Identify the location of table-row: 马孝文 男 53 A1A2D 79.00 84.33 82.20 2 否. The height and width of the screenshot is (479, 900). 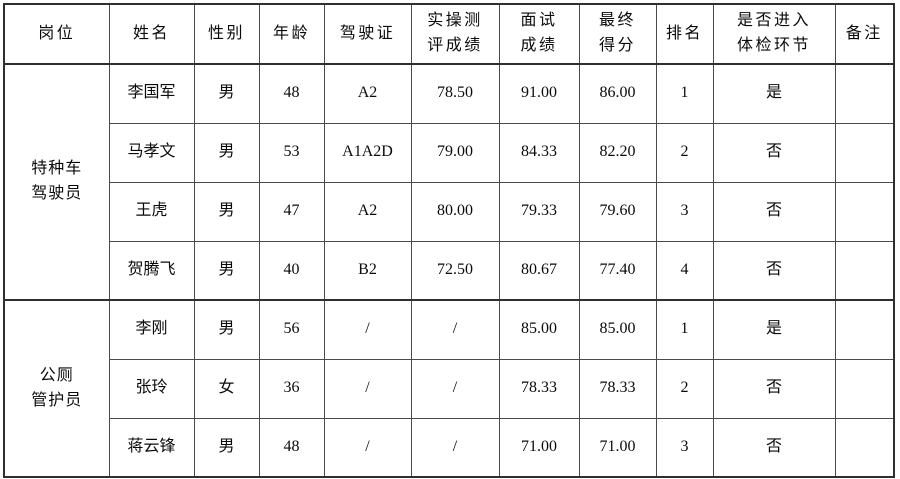
(449, 152).